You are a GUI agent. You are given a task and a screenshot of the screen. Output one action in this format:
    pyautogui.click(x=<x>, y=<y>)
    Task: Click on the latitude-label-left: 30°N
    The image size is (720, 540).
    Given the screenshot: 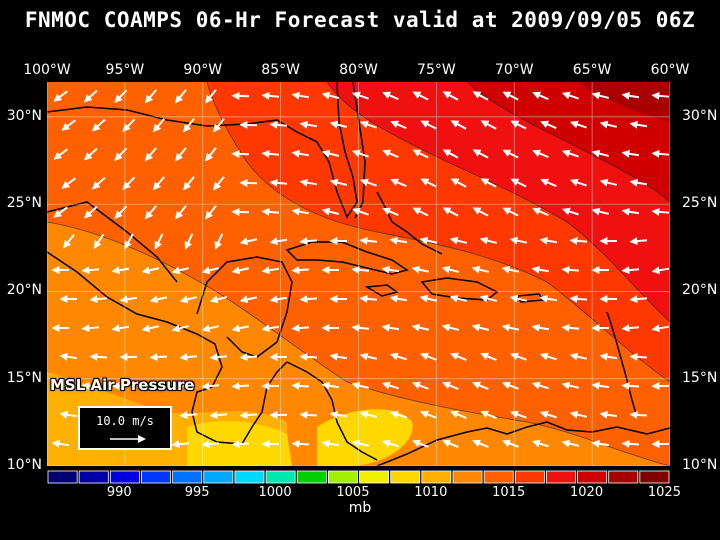 What is the action you would take?
    pyautogui.click(x=24, y=115)
    